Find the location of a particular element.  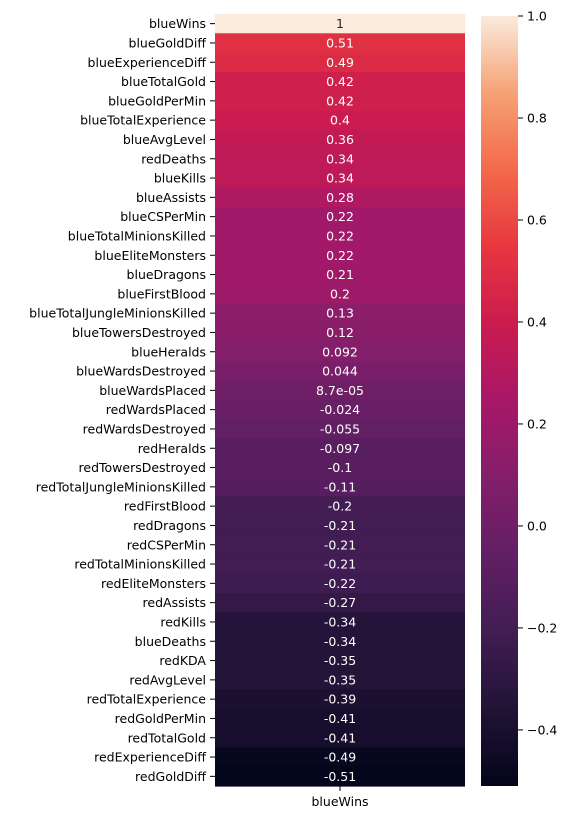

cell-value-label: -0.27 is located at coordinates (340, 602).